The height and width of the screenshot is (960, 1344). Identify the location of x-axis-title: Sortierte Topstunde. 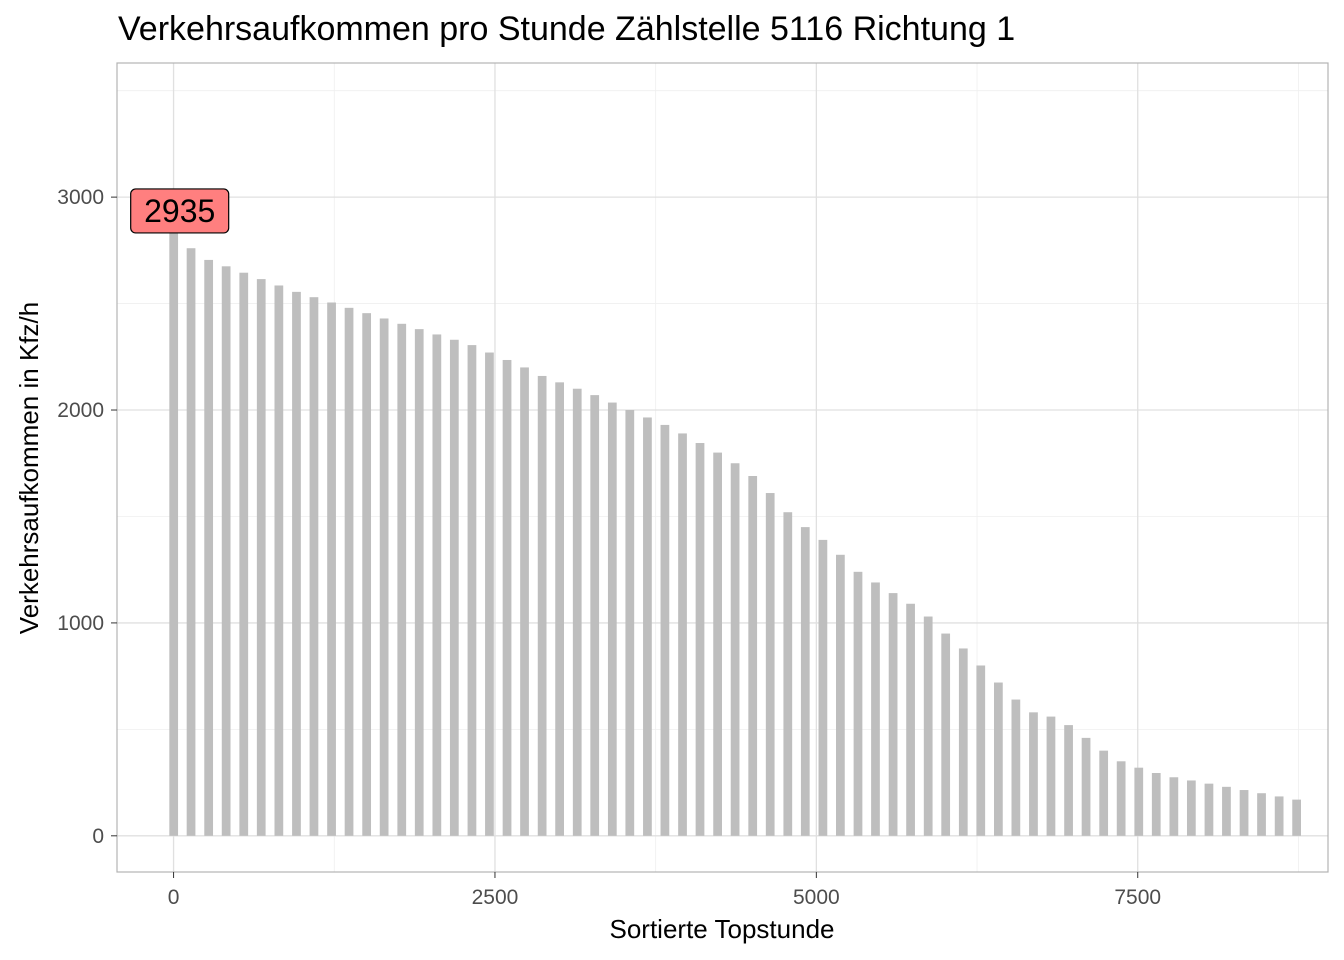
(722, 929).